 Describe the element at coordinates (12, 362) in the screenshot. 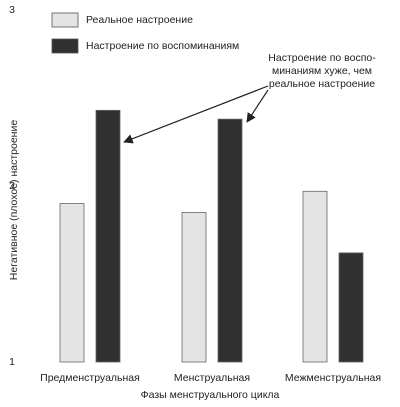

I see `y-tick-label: 1` at that location.